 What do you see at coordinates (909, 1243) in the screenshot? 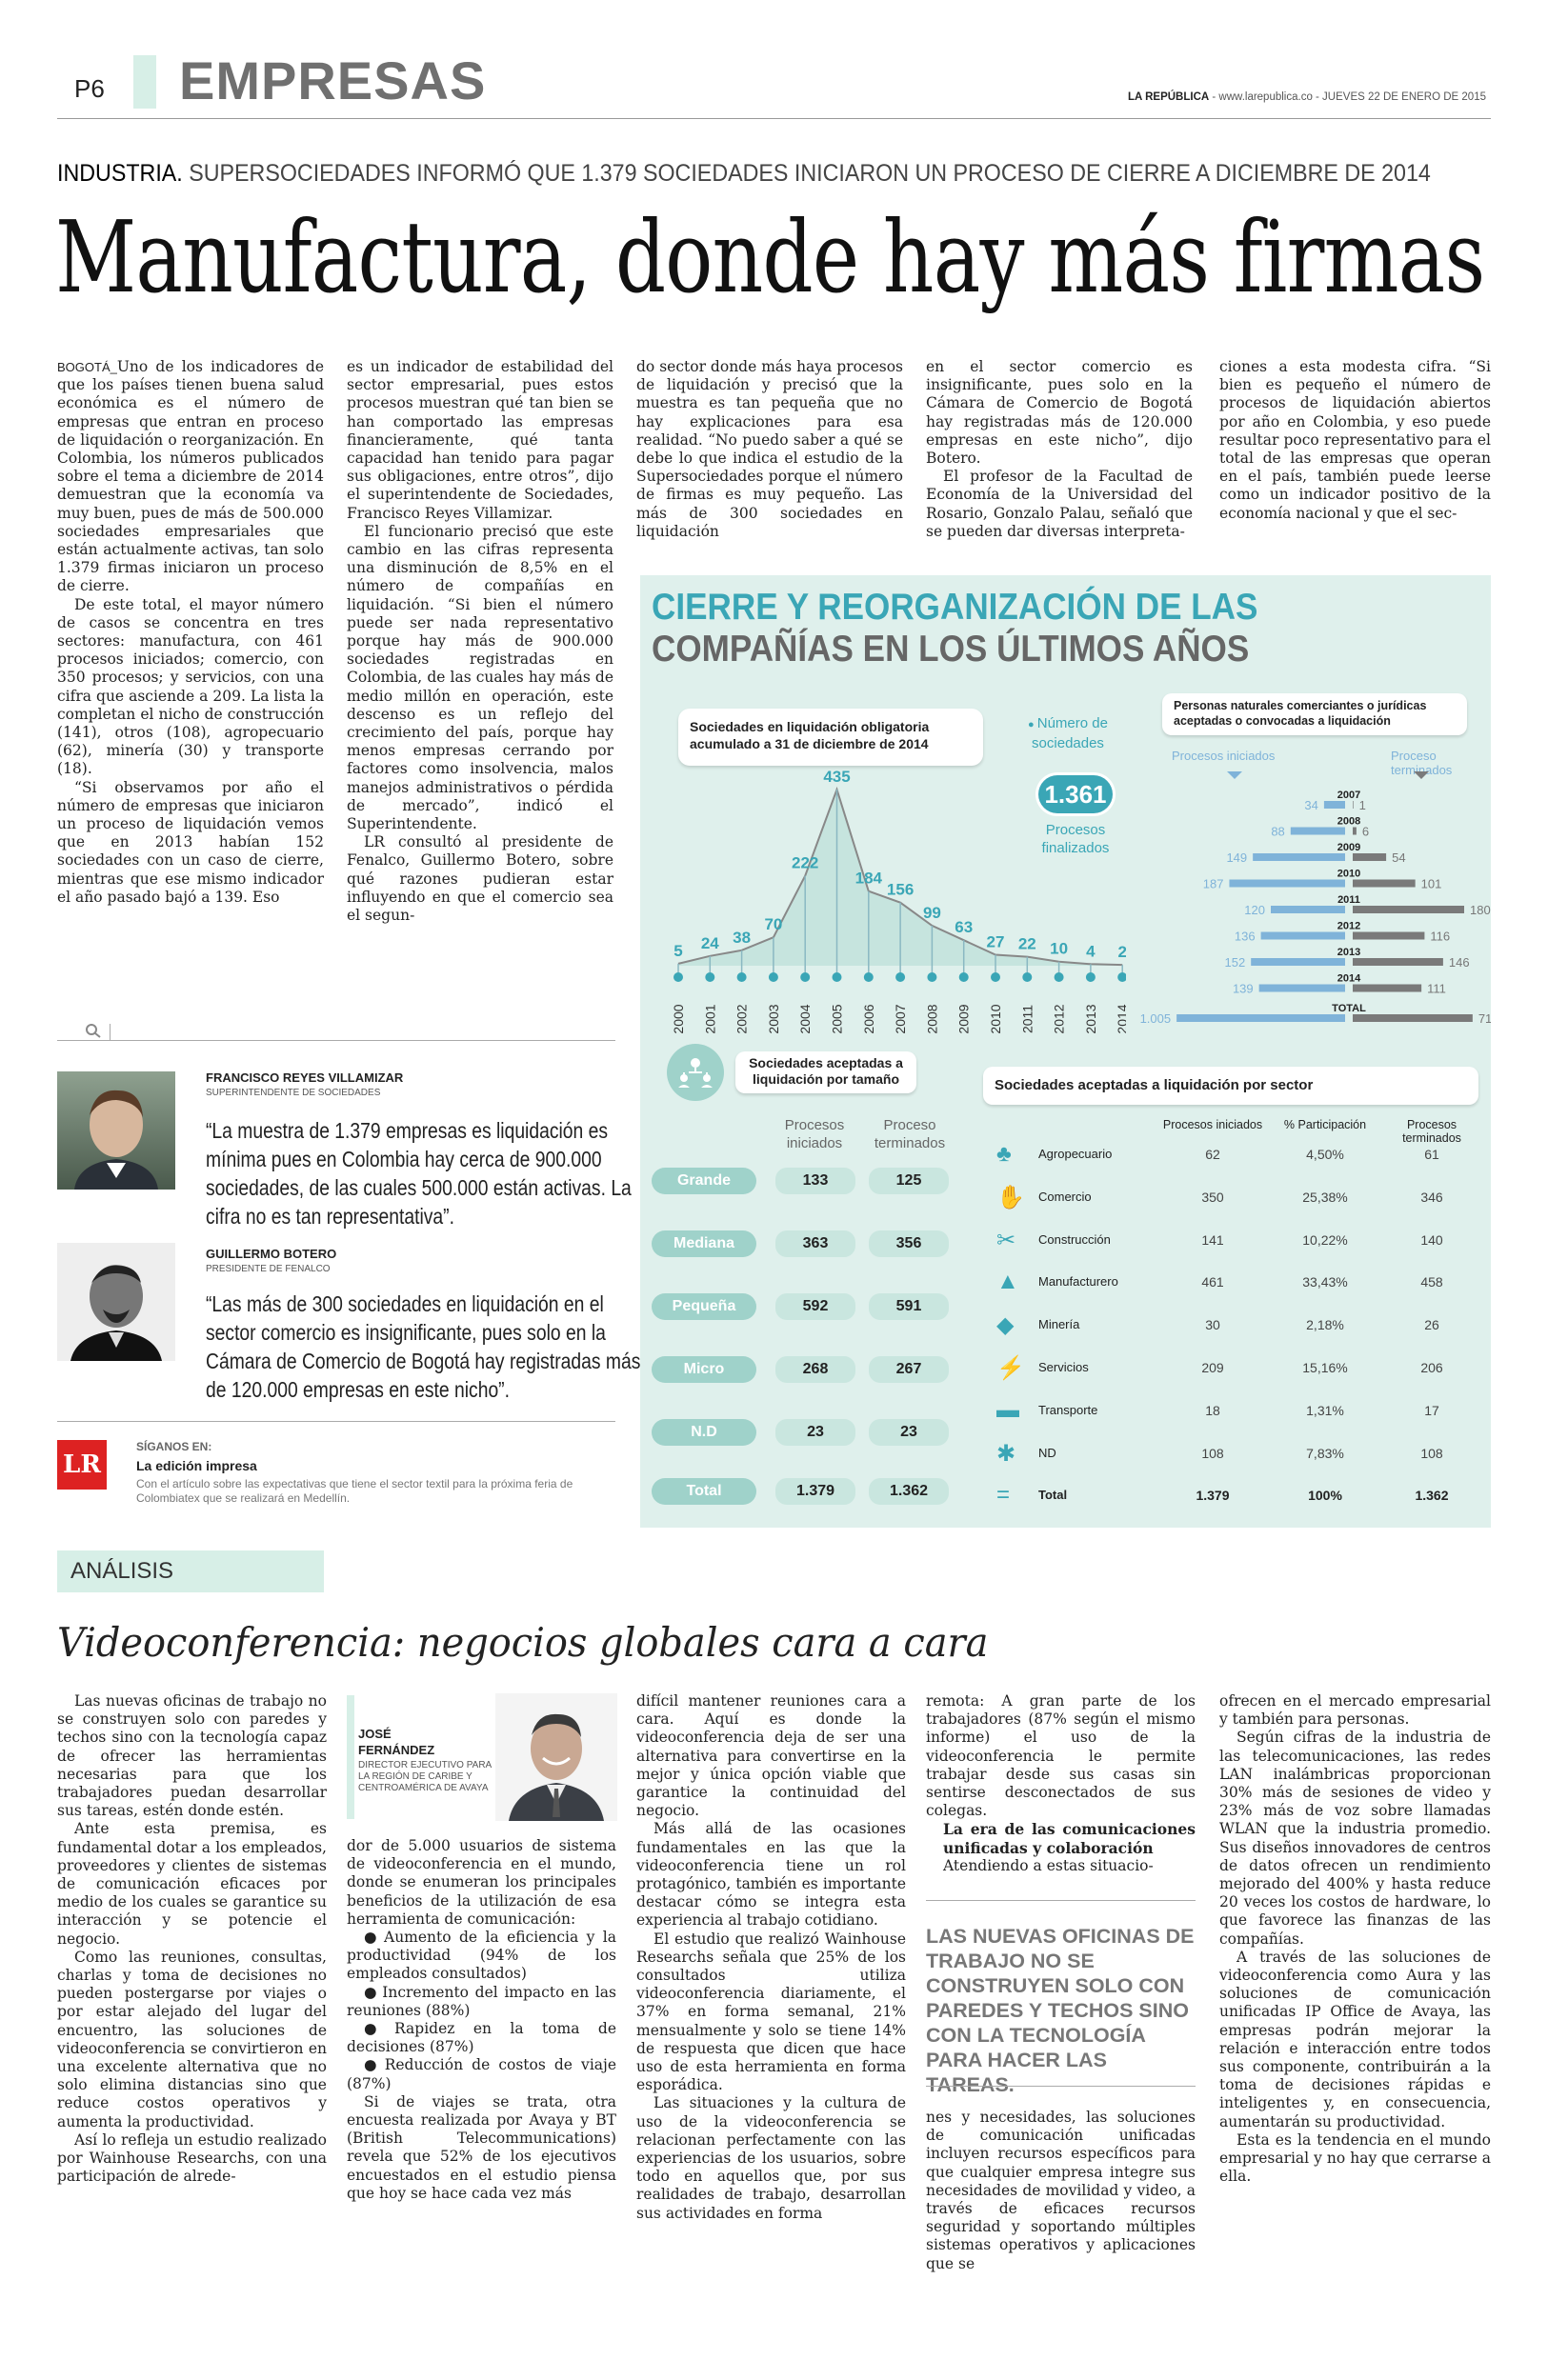
I see `size-finished-cell: 356` at bounding box center [909, 1243].